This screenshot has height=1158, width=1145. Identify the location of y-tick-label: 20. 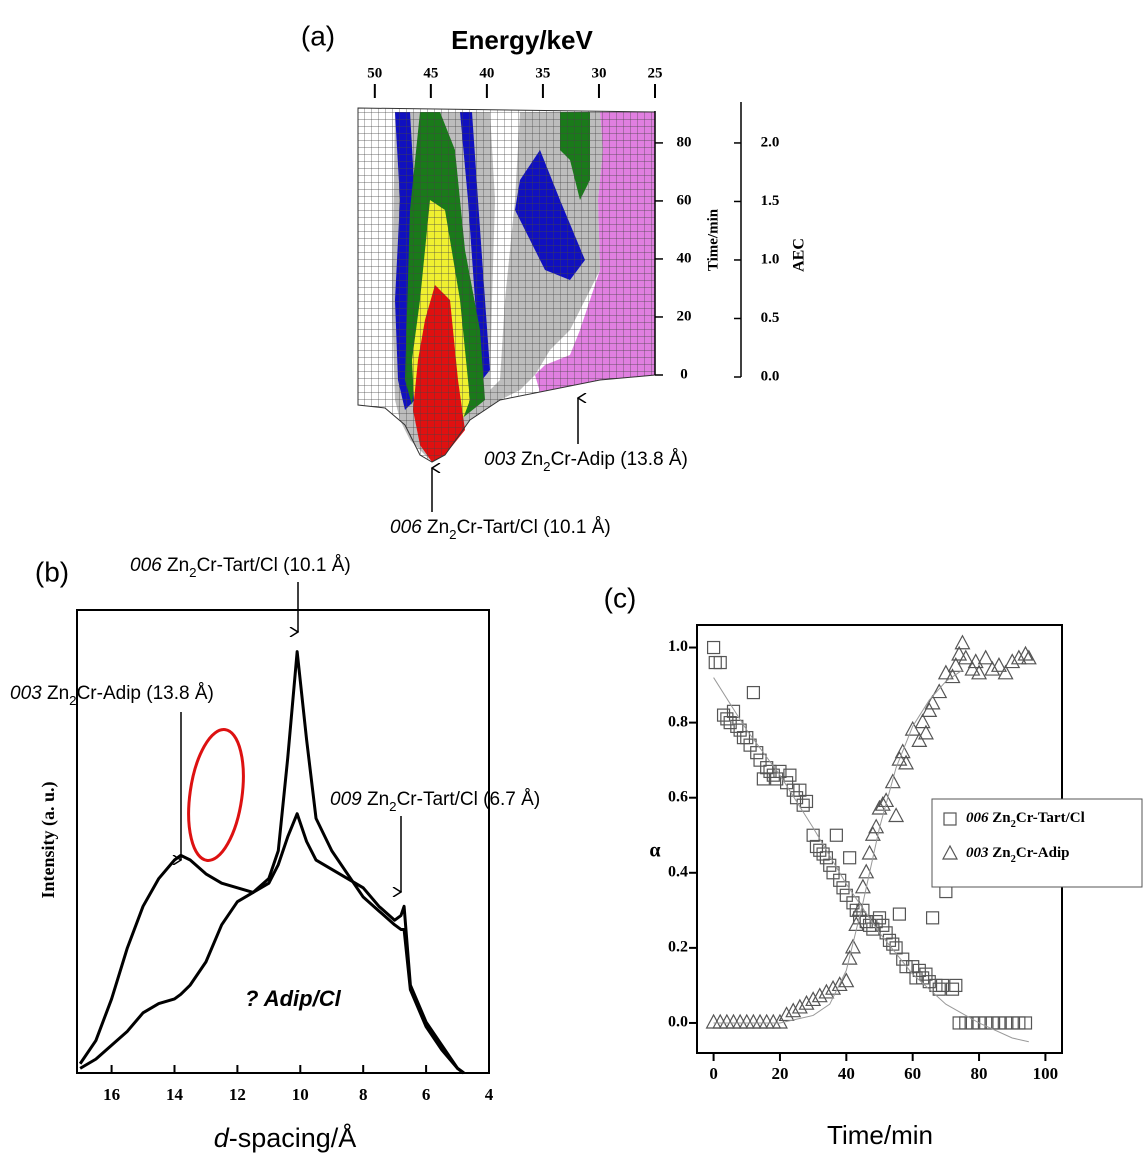
(684, 316).